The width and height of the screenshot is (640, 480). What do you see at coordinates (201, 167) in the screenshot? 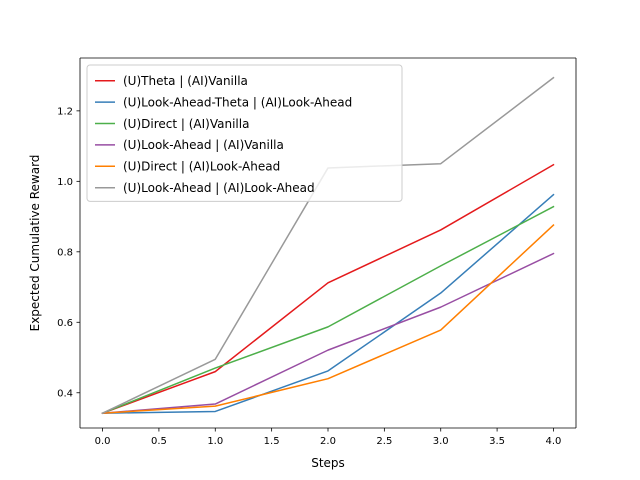
I see `legend-label-5: (U)Direct | (AI)Look-Ahead` at bounding box center [201, 167].